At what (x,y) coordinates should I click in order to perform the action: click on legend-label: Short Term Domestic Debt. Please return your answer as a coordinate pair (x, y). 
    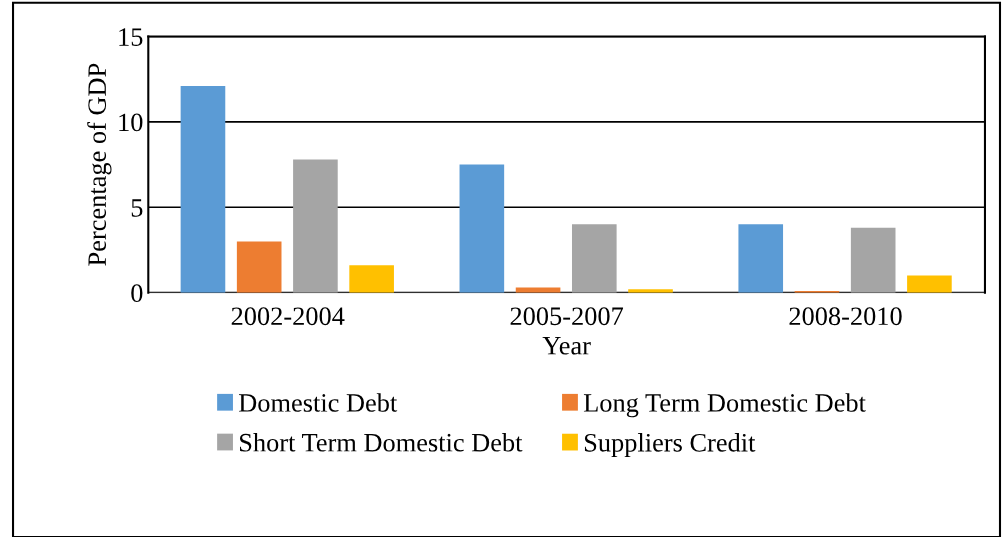
    Looking at the image, I should click on (381, 442).